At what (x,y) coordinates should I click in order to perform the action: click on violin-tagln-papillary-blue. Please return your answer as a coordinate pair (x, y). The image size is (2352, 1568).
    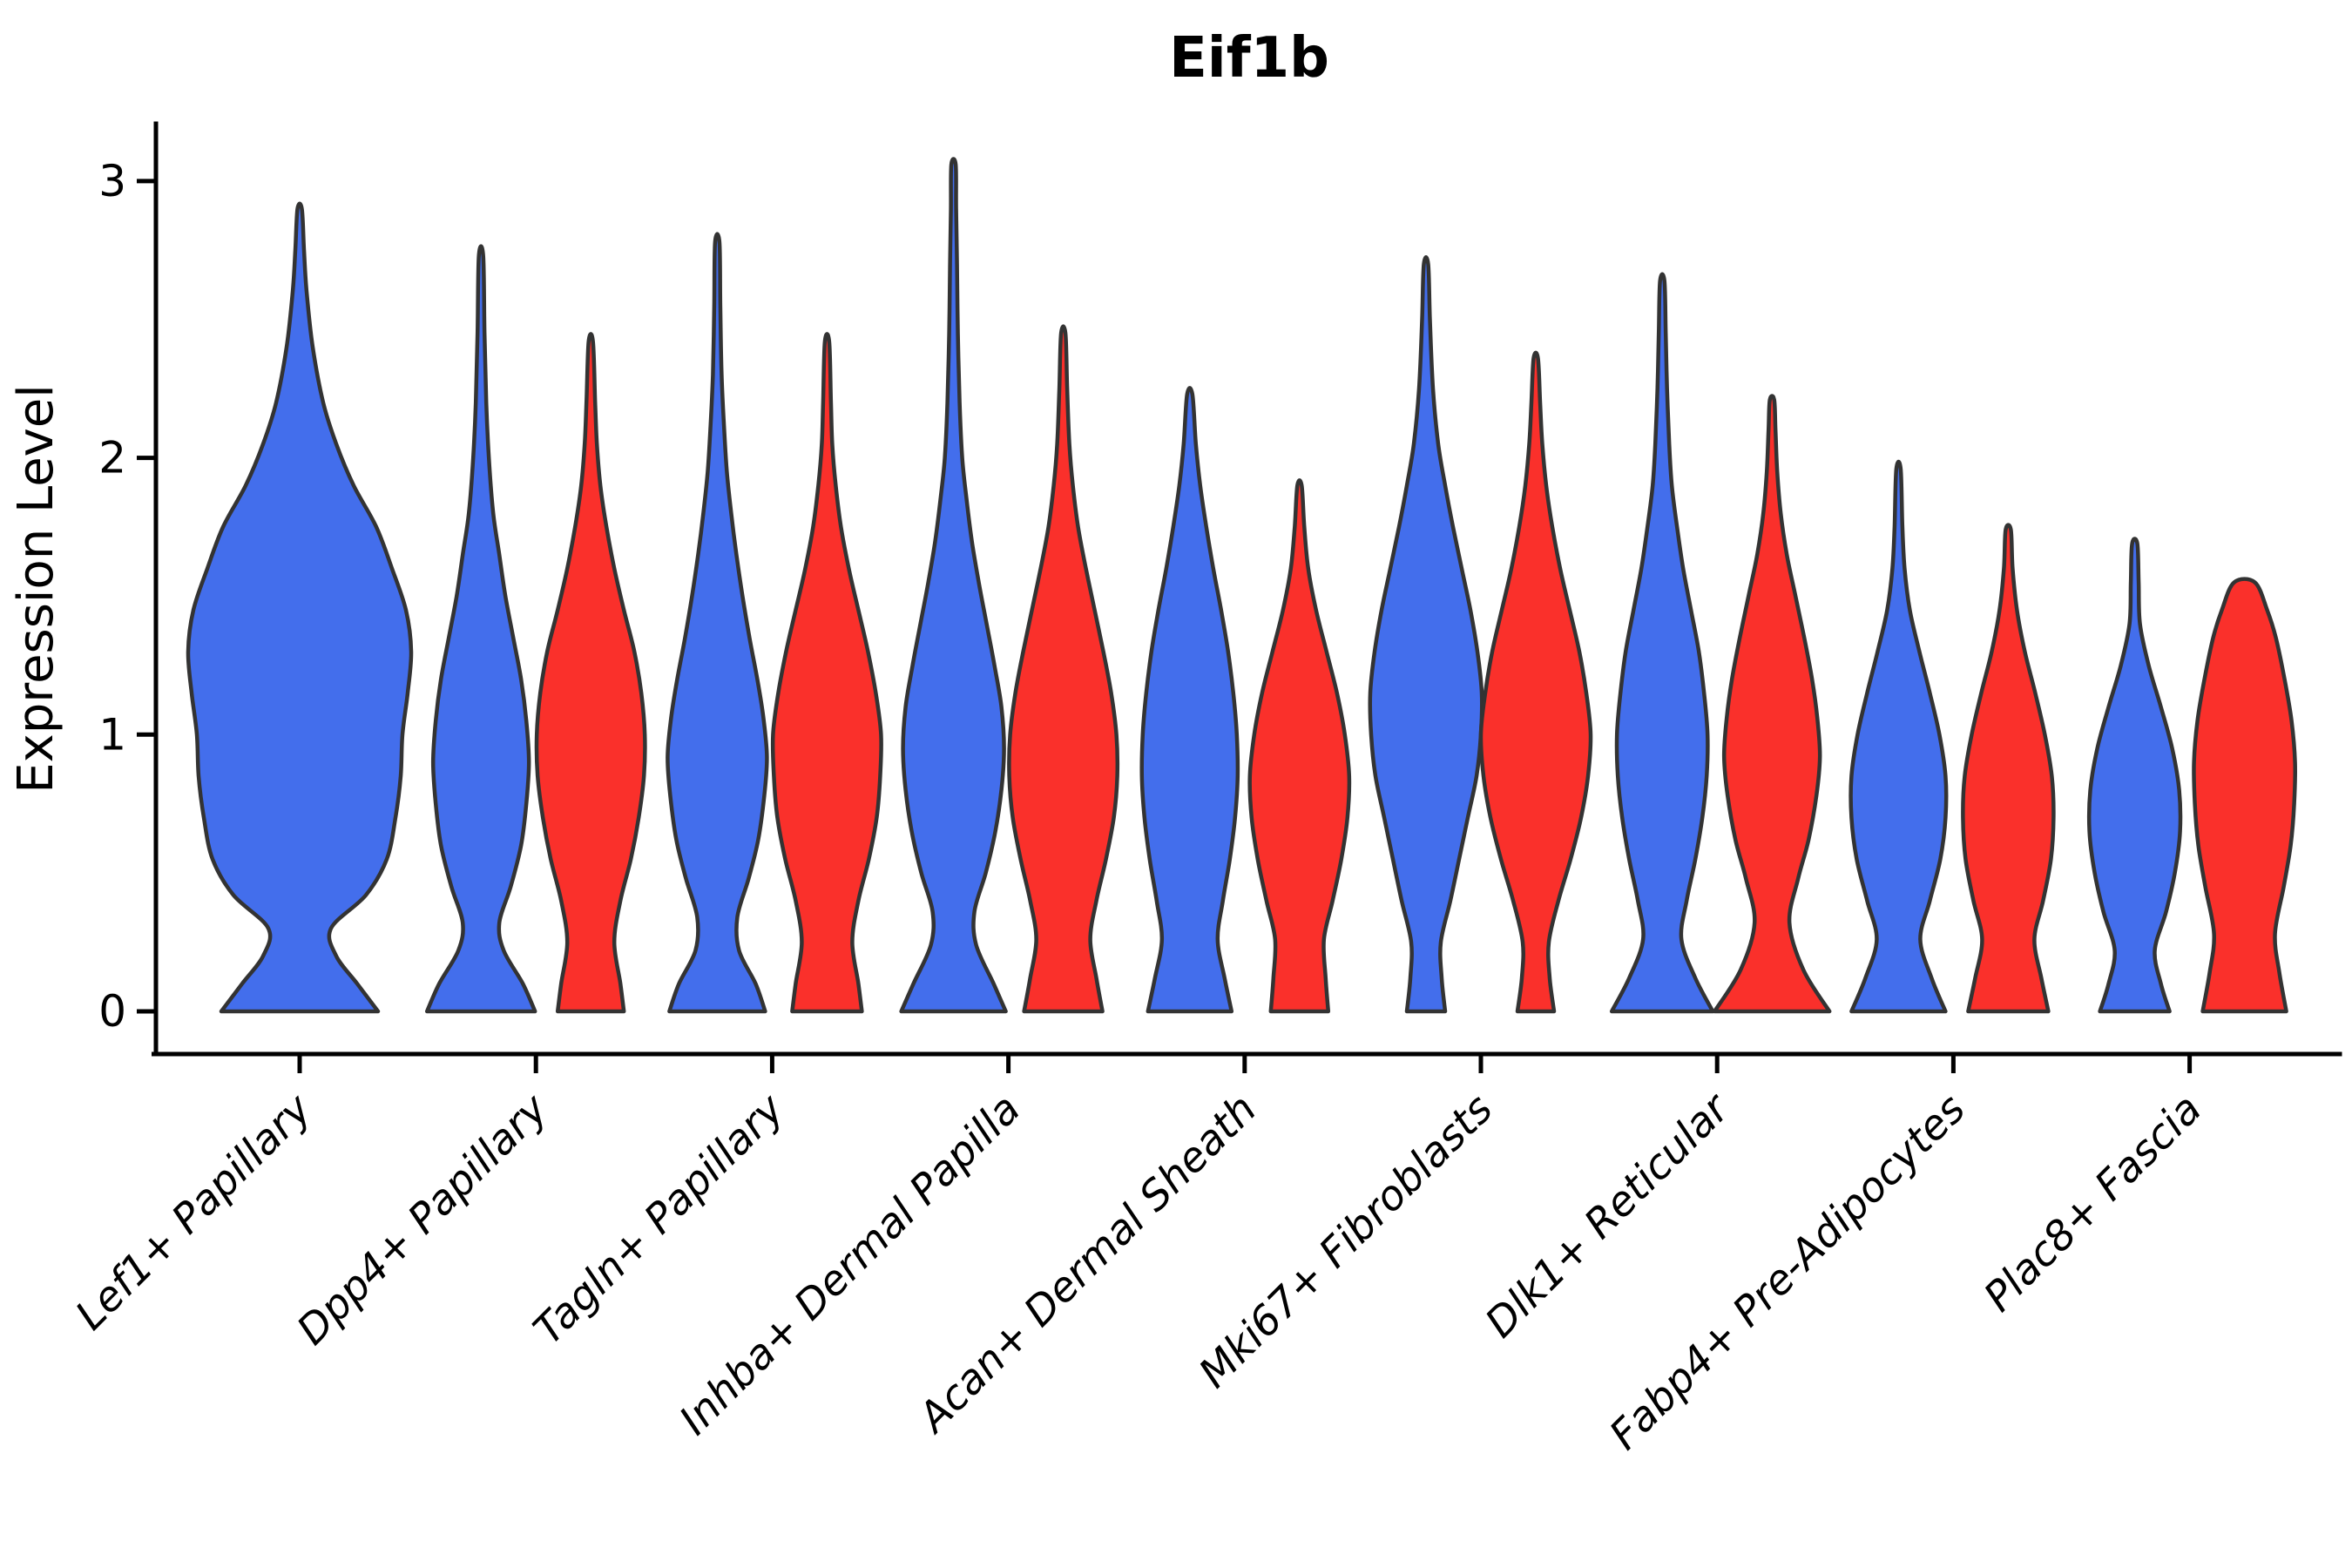
    Looking at the image, I should click on (717, 623).